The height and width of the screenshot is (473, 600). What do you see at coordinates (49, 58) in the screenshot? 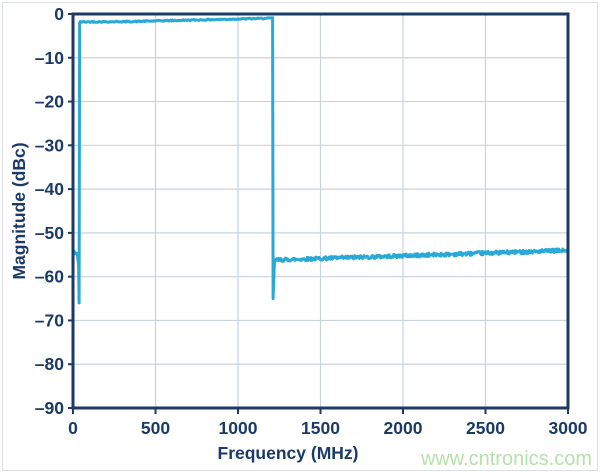
I see `y-tick-label: –10` at bounding box center [49, 58].